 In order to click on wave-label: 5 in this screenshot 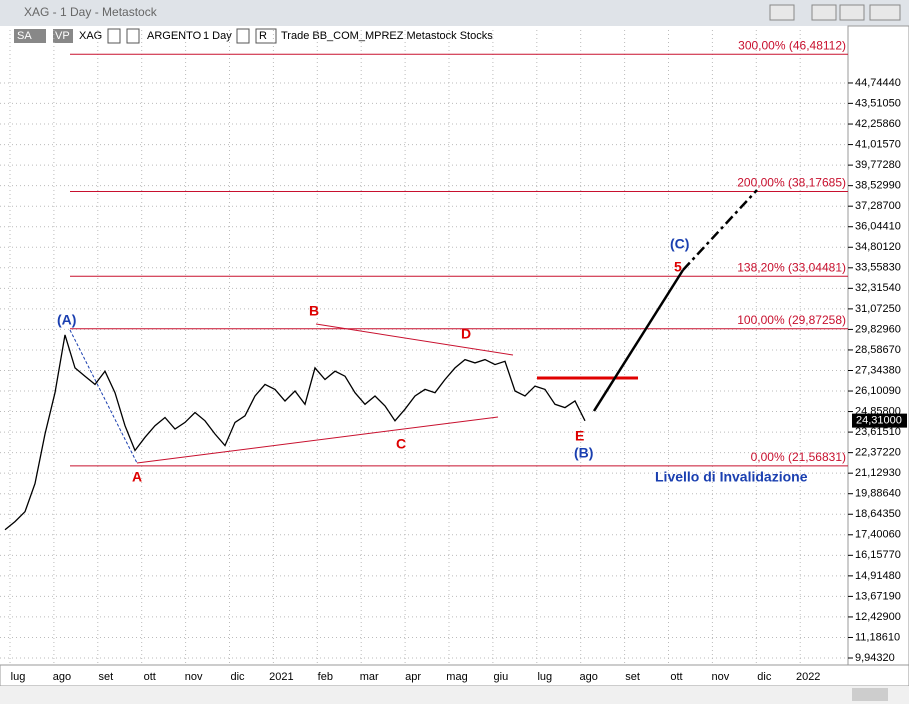, I will do `click(678, 267)`.